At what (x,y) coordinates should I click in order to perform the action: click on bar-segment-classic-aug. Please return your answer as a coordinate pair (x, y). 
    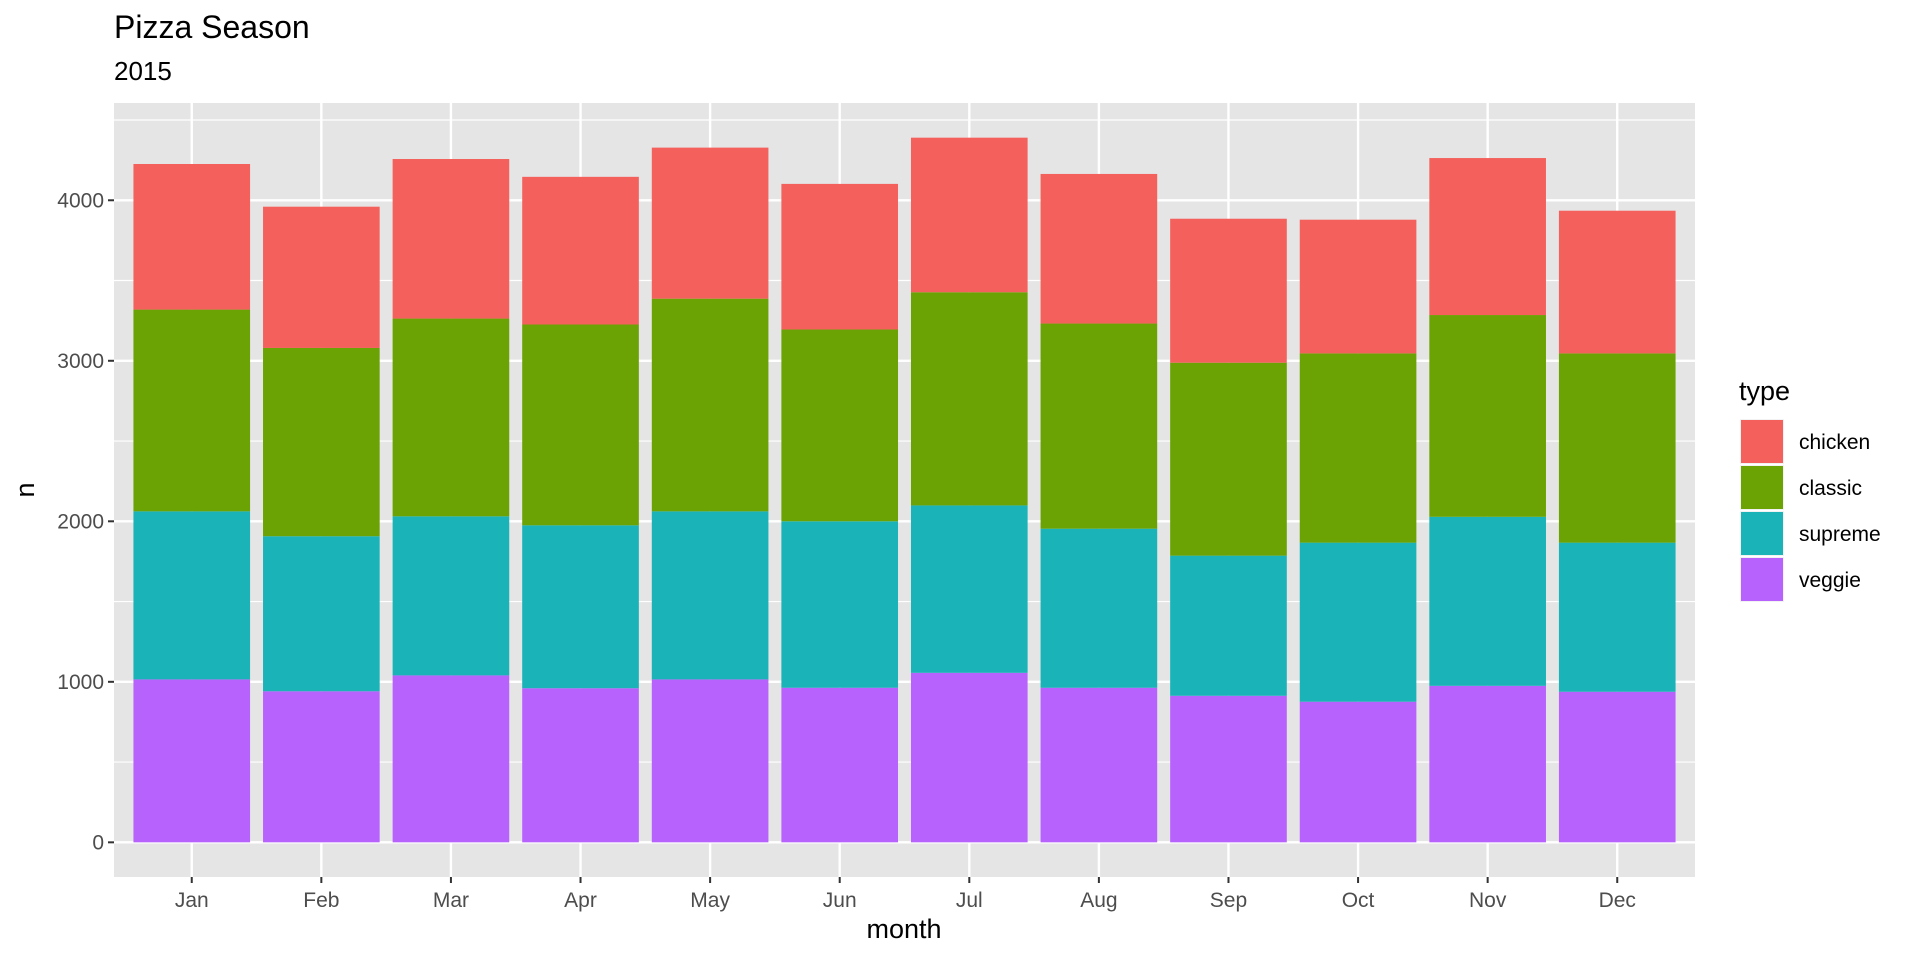
    Looking at the image, I should click on (1099, 426).